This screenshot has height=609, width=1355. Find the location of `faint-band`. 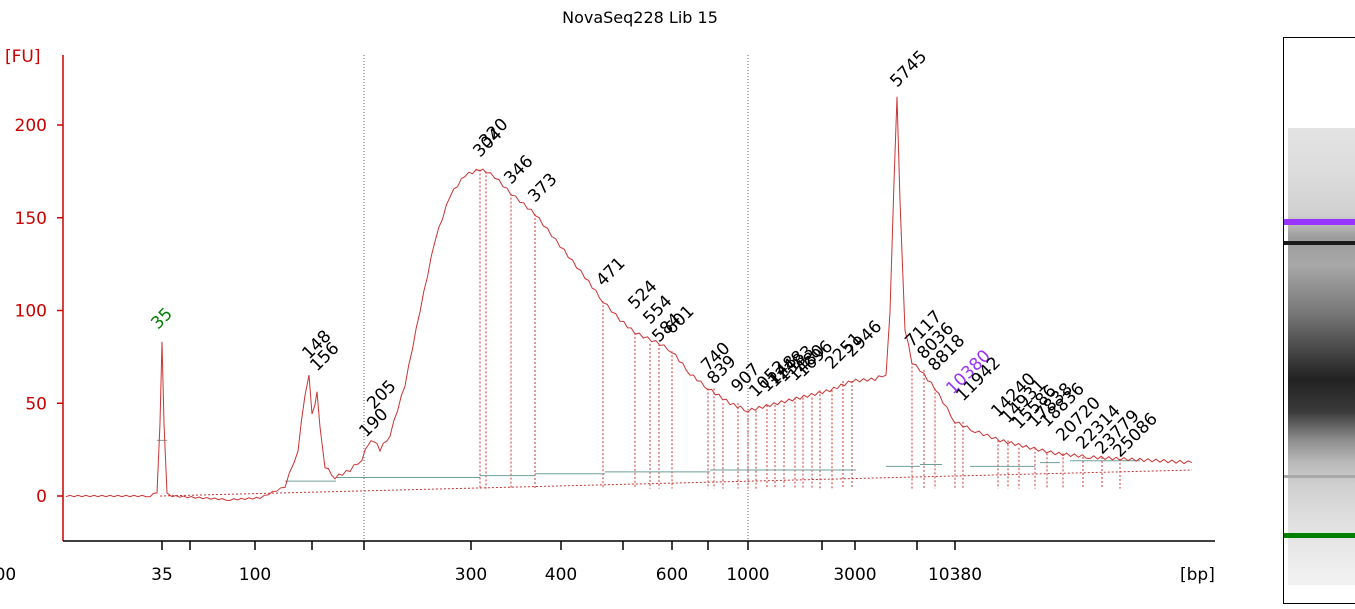

faint-band is located at coordinates (1319, 476).